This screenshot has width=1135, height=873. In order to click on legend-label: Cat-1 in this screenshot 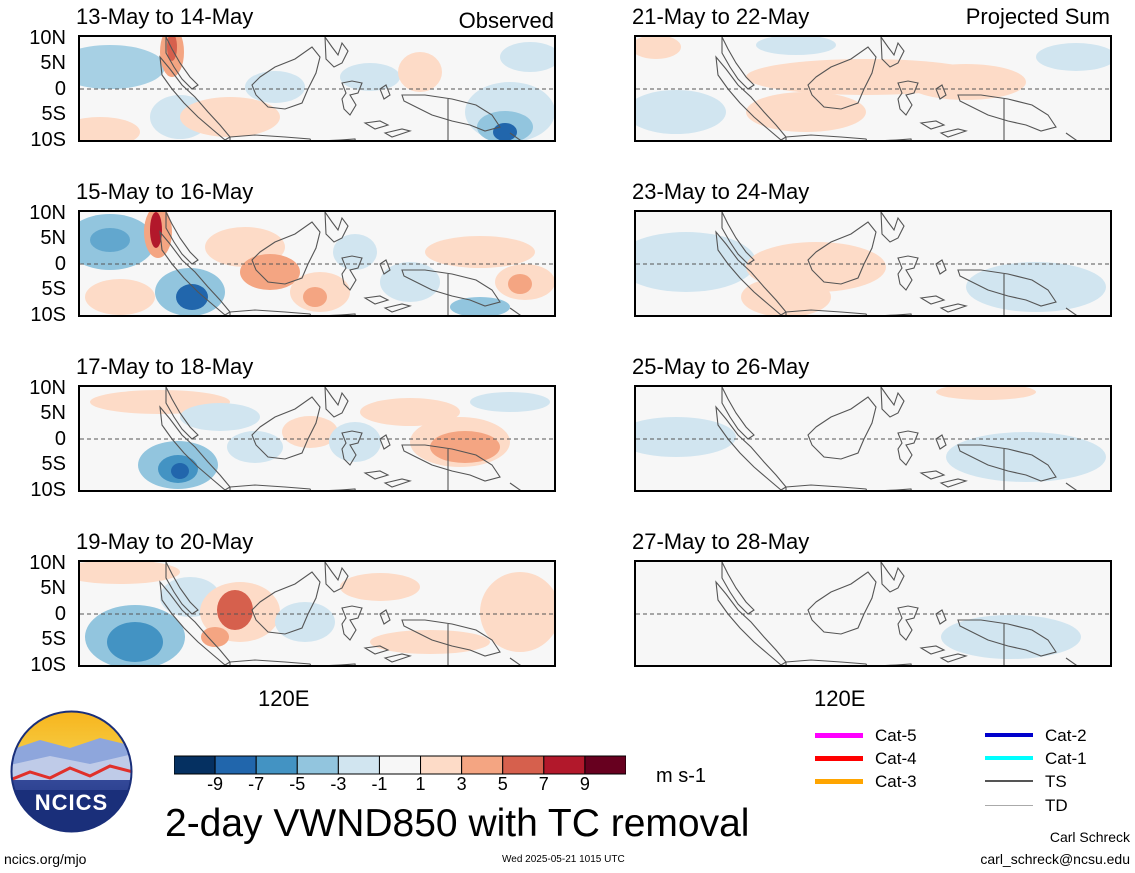, I will do `click(1066, 758)`.